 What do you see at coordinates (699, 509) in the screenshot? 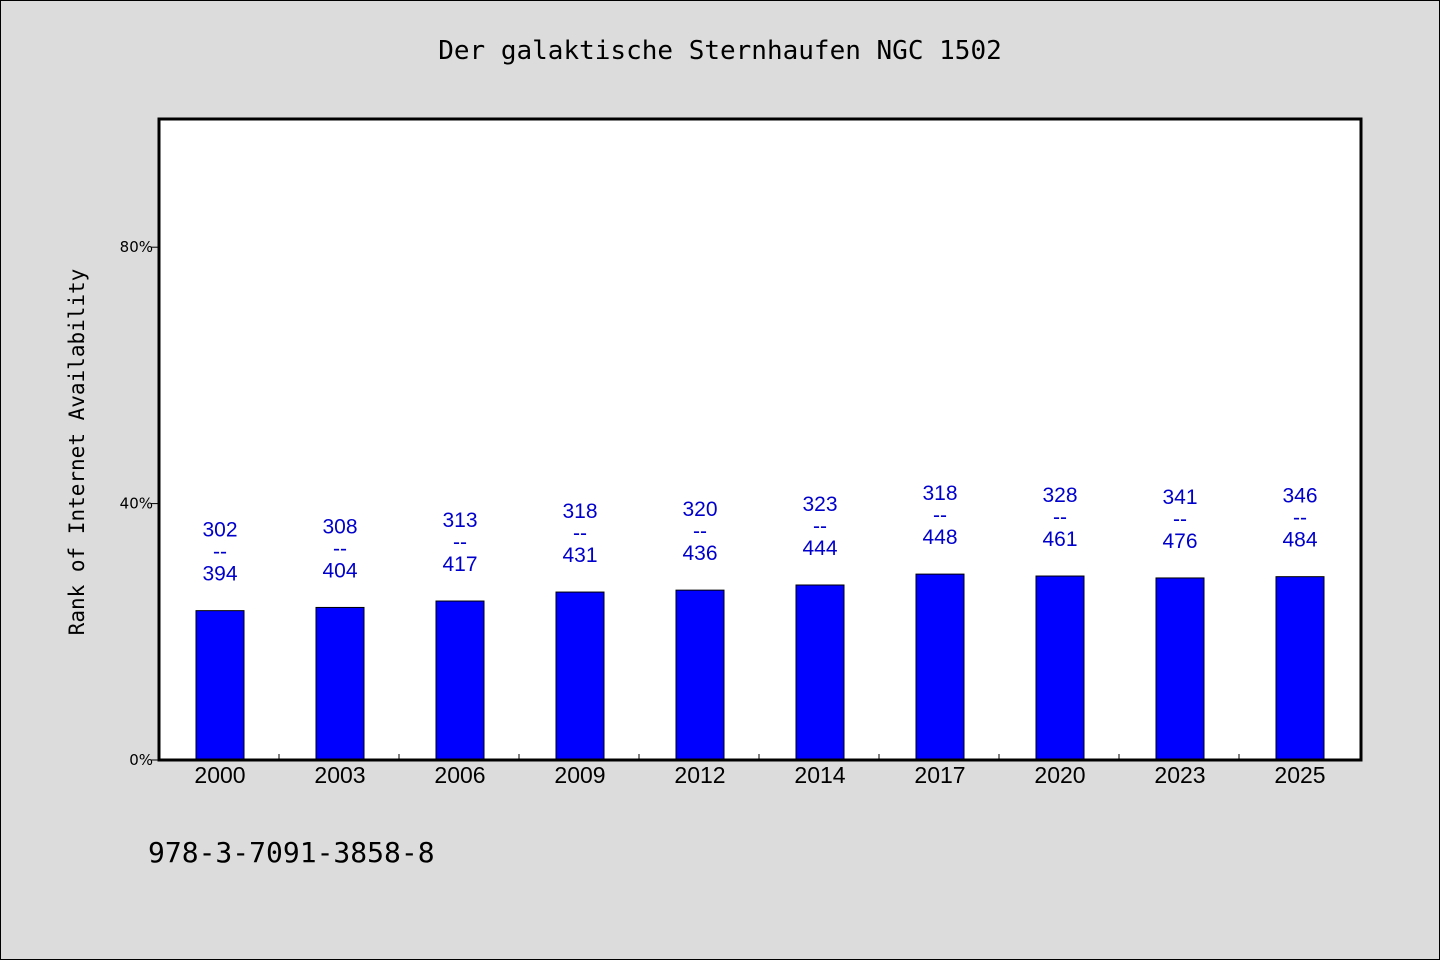
I see `data-label-top-2012: 320` at bounding box center [699, 509].